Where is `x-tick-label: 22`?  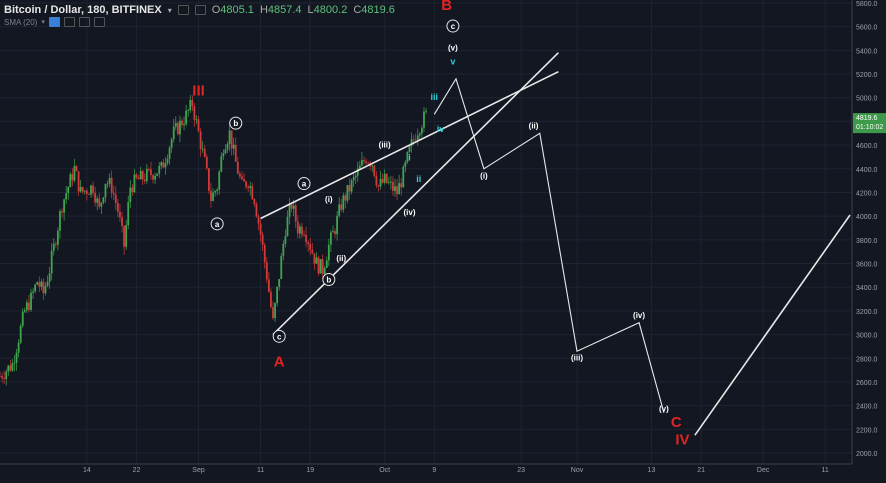
x-tick-label: 22 is located at coordinates (137, 470).